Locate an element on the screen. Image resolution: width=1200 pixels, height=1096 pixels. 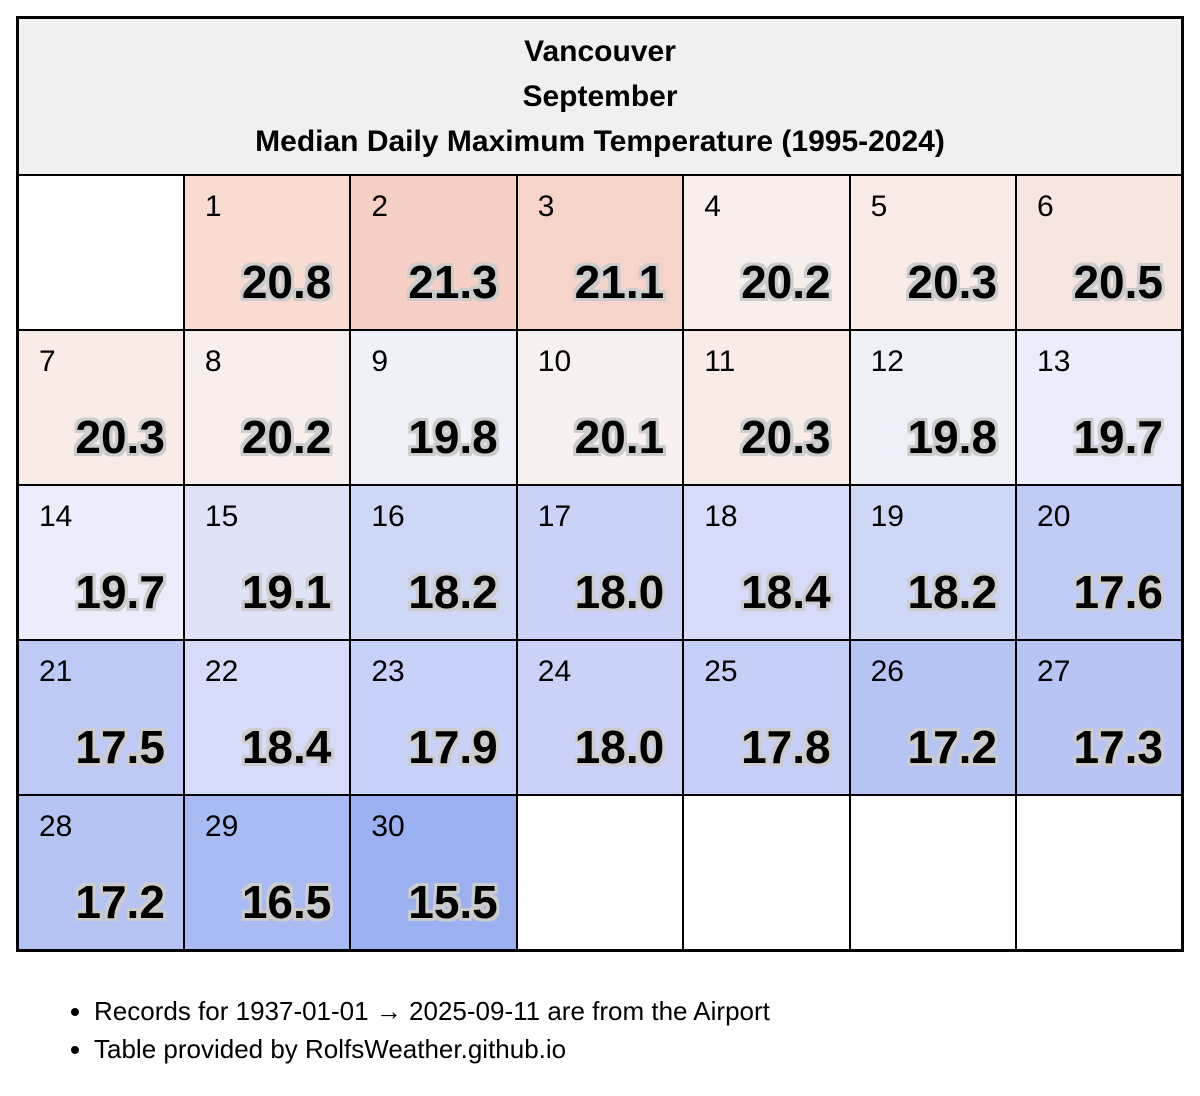
day-cell-7: 7 20.3 is located at coordinates (100, 407).